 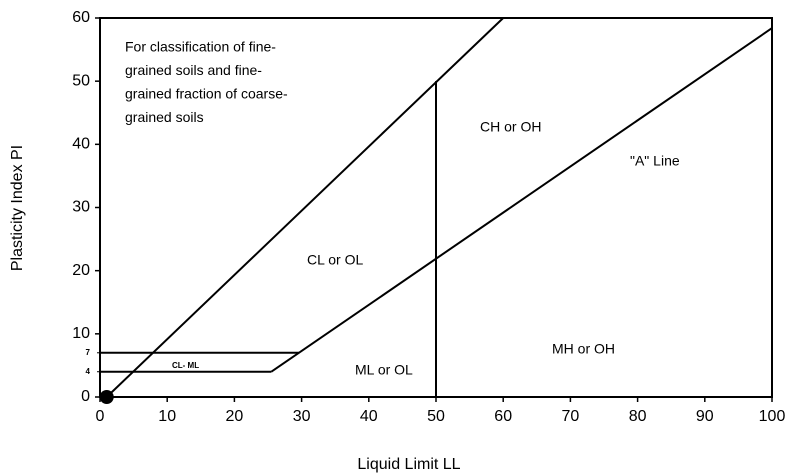 What do you see at coordinates (408, 464) in the screenshot?
I see `x-axis-label: Liquid Limit LL` at bounding box center [408, 464].